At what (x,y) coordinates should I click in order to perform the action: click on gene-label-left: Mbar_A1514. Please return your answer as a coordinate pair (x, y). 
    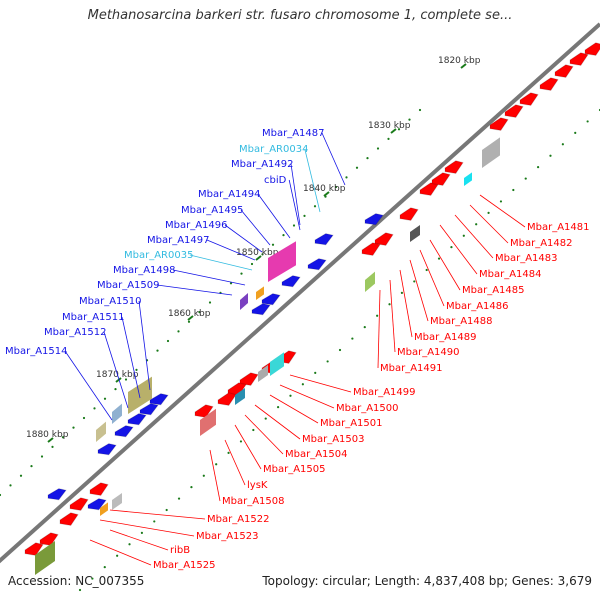
    Looking at the image, I should click on (36, 351).